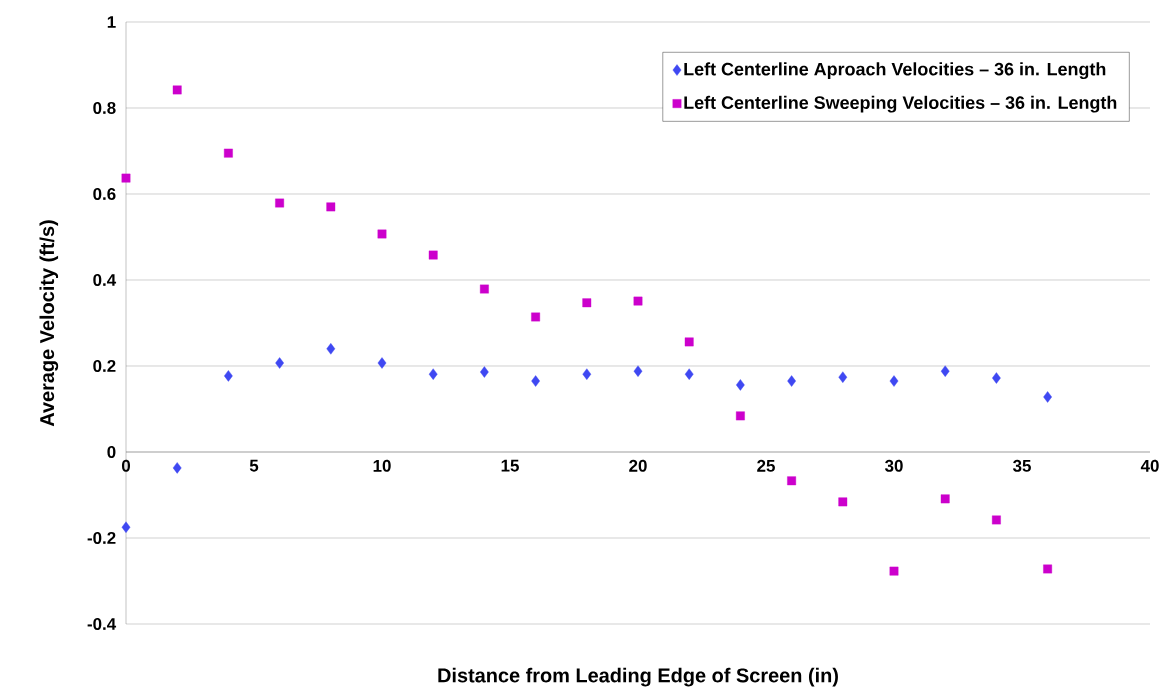  What do you see at coordinates (382, 465) in the screenshot?
I see `x-tick-label: 10` at bounding box center [382, 465].